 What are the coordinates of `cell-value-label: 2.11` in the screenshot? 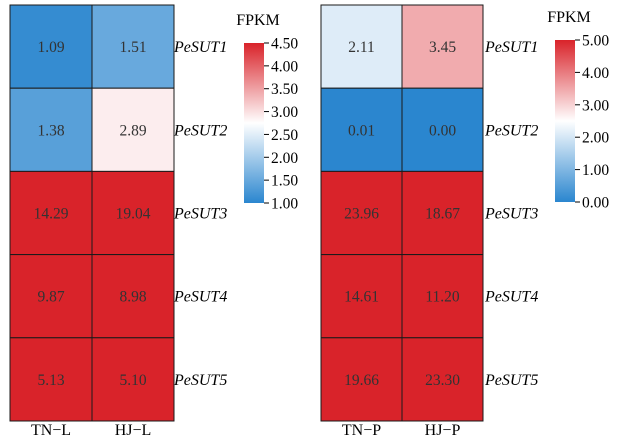 It's located at (361, 47).